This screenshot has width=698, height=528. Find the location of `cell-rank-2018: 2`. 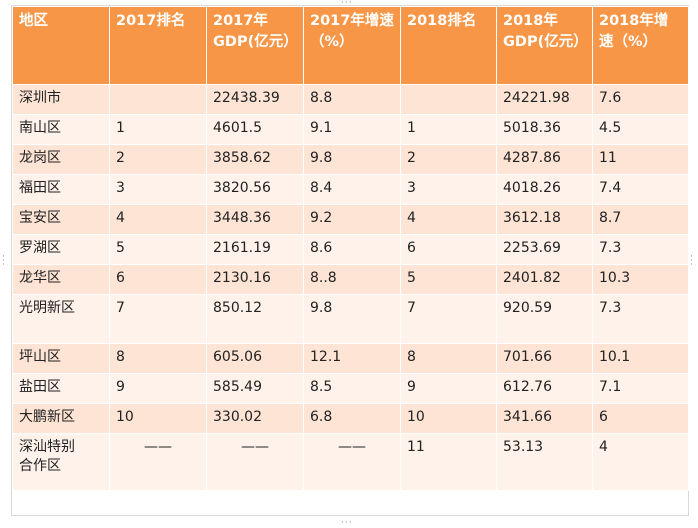

cell-rank-2018: 2 is located at coordinates (448, 159).